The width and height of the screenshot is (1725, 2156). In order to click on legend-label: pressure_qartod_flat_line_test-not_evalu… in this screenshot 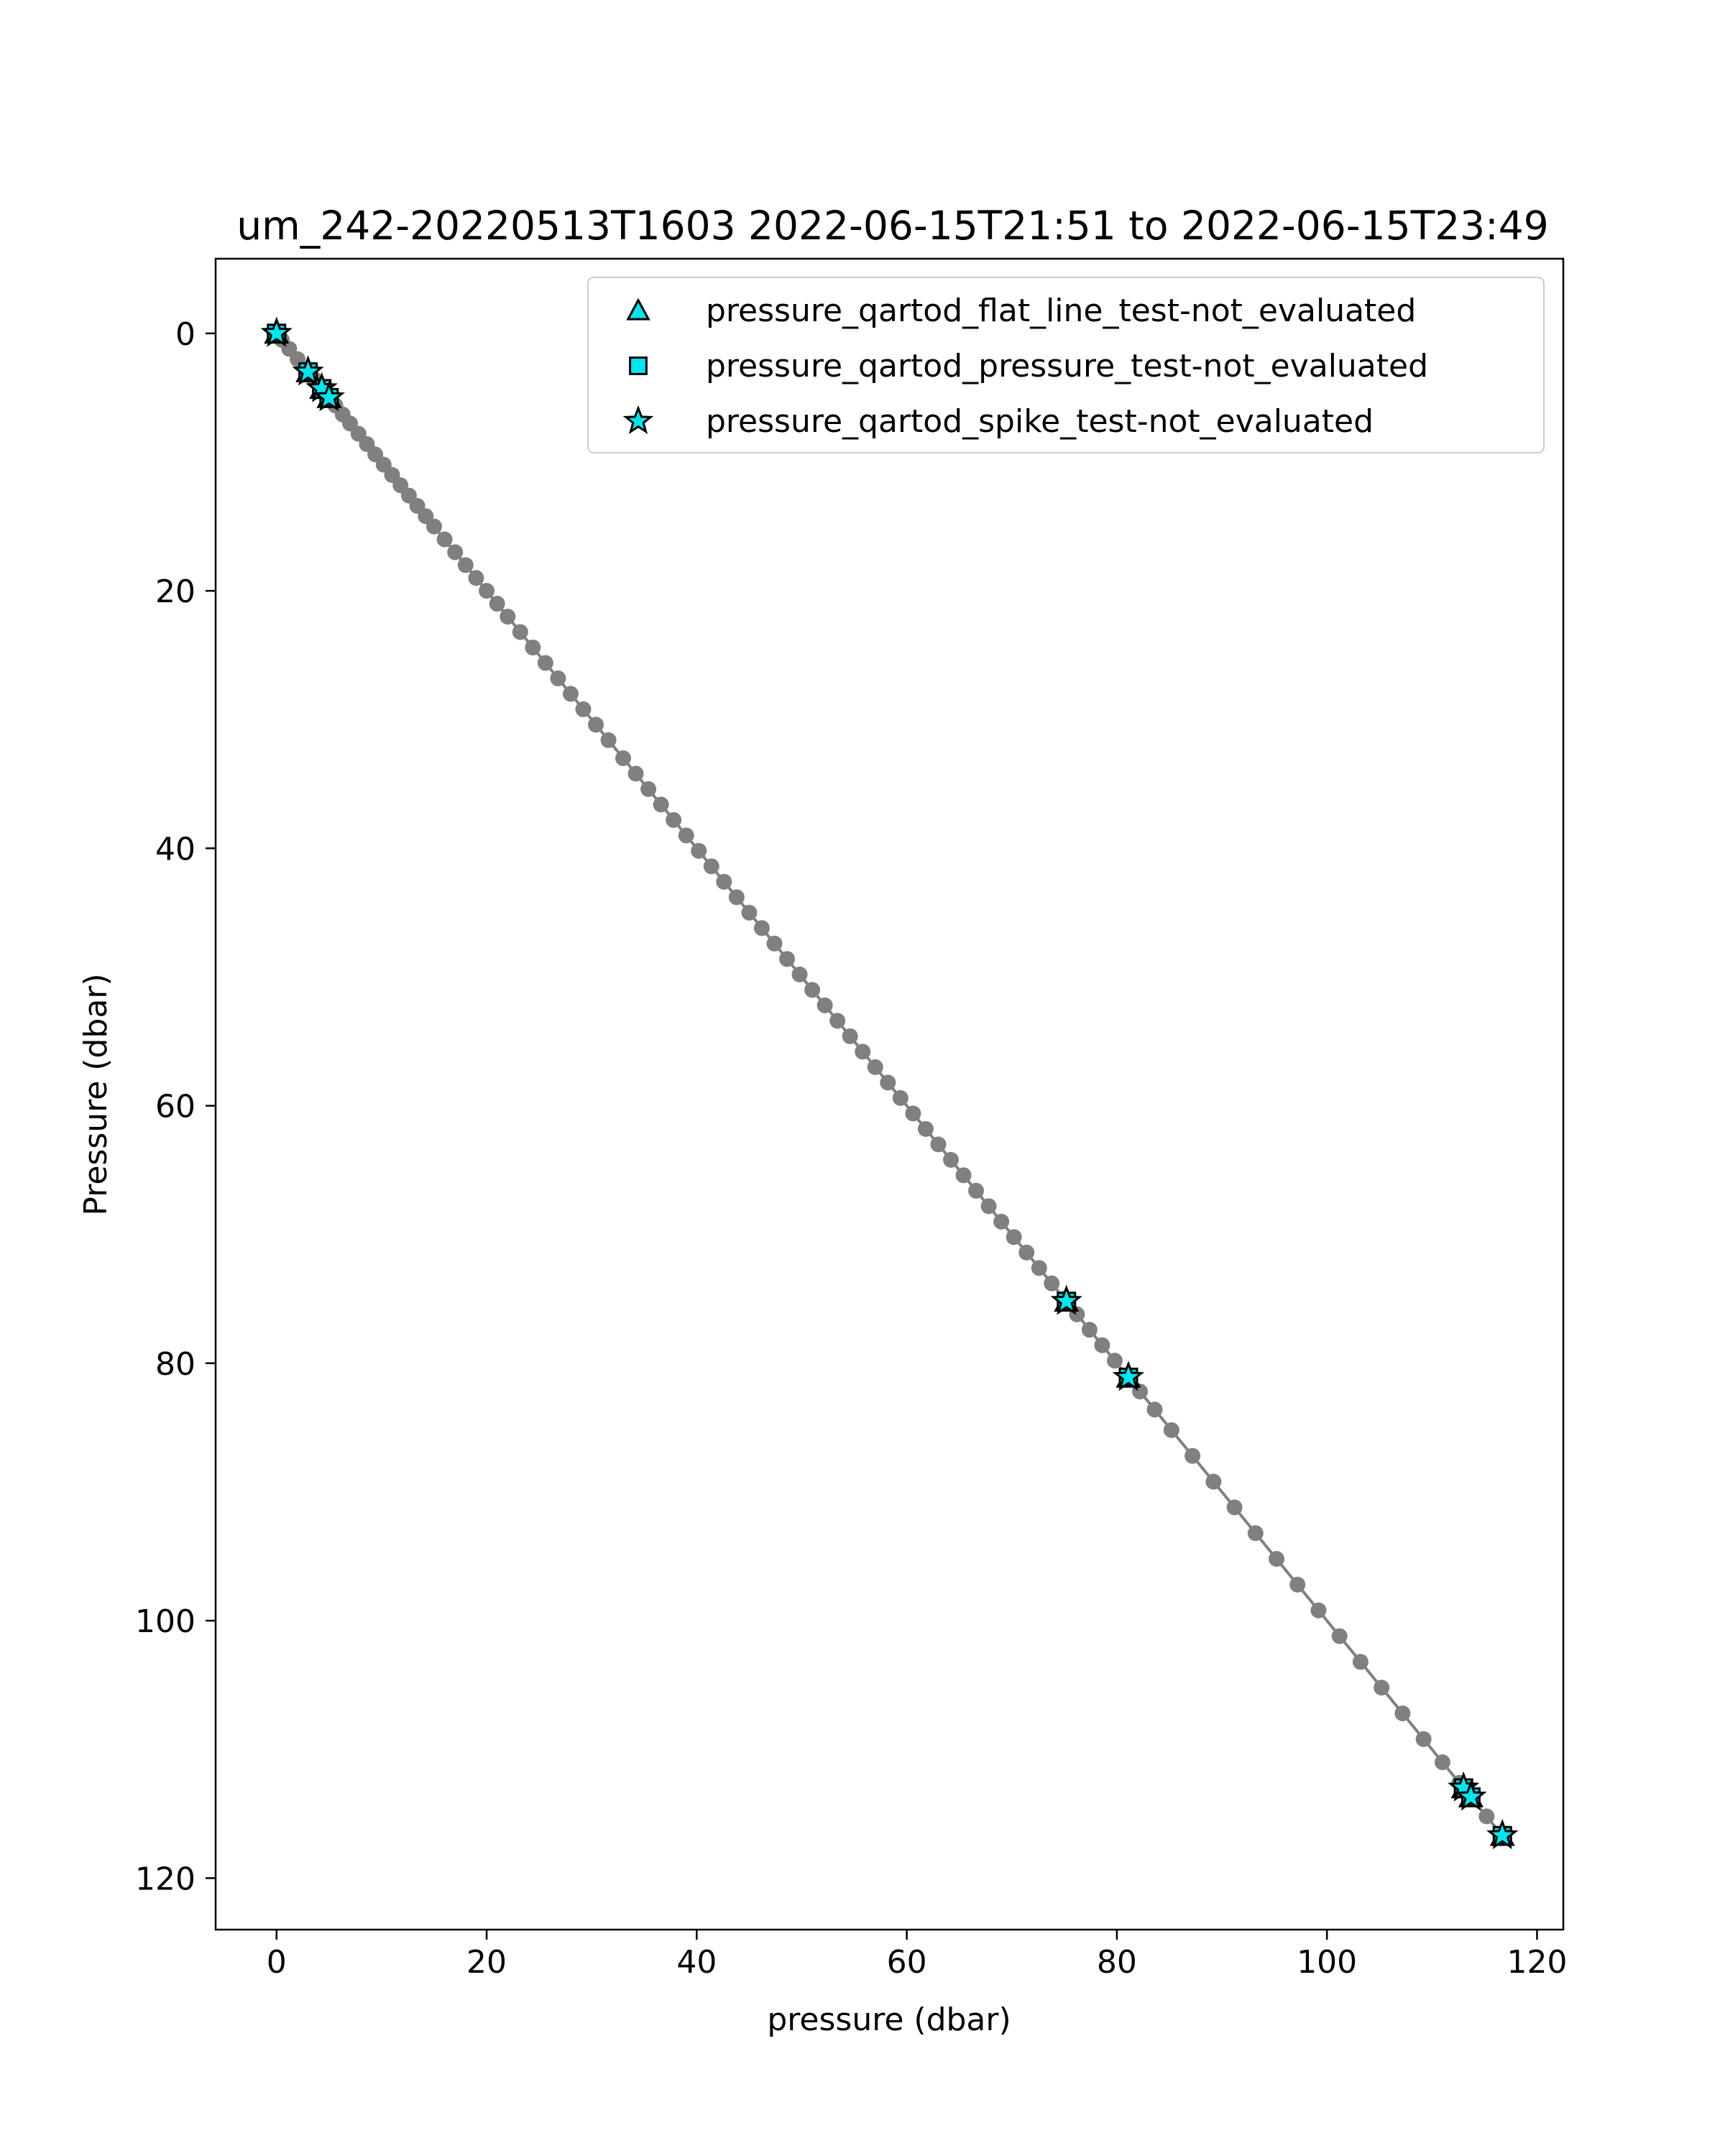, I will do `click(1061, 311)`.